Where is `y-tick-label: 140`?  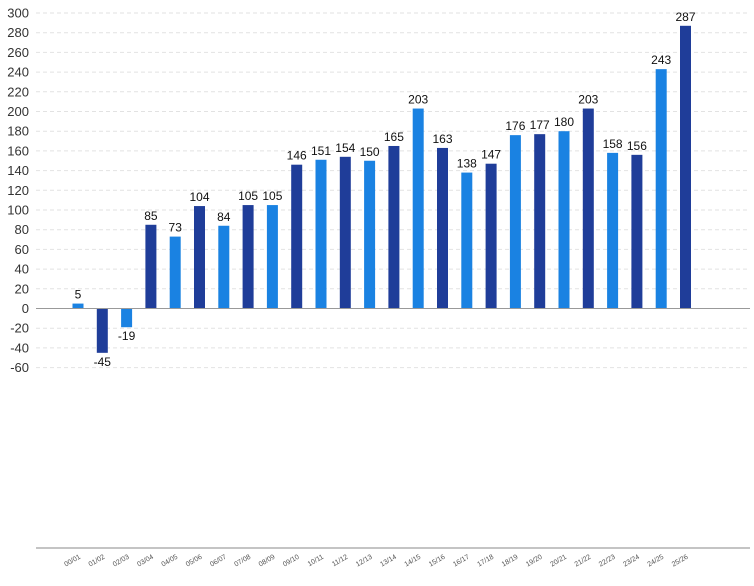
y-tick-label: 140 is located at coordinates (18, 170).